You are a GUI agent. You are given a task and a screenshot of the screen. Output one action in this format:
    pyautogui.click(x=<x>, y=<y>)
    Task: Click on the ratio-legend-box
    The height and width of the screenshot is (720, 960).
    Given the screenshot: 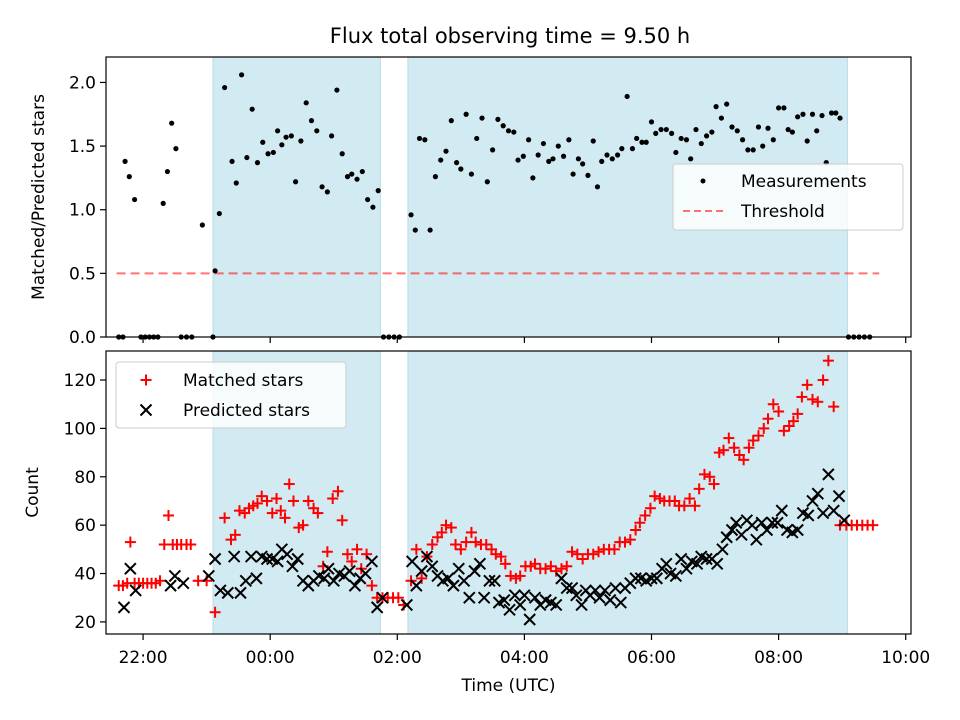 What is the action you would take?
    pyautogui.click(x=788, y=197)
    